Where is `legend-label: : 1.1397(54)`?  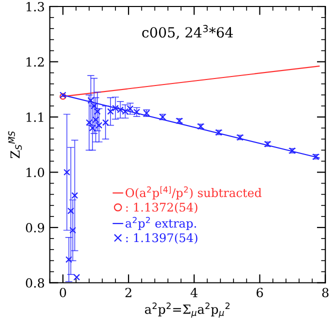 legend-label: : 1.1397(54) is located at coordinates (162, 238).